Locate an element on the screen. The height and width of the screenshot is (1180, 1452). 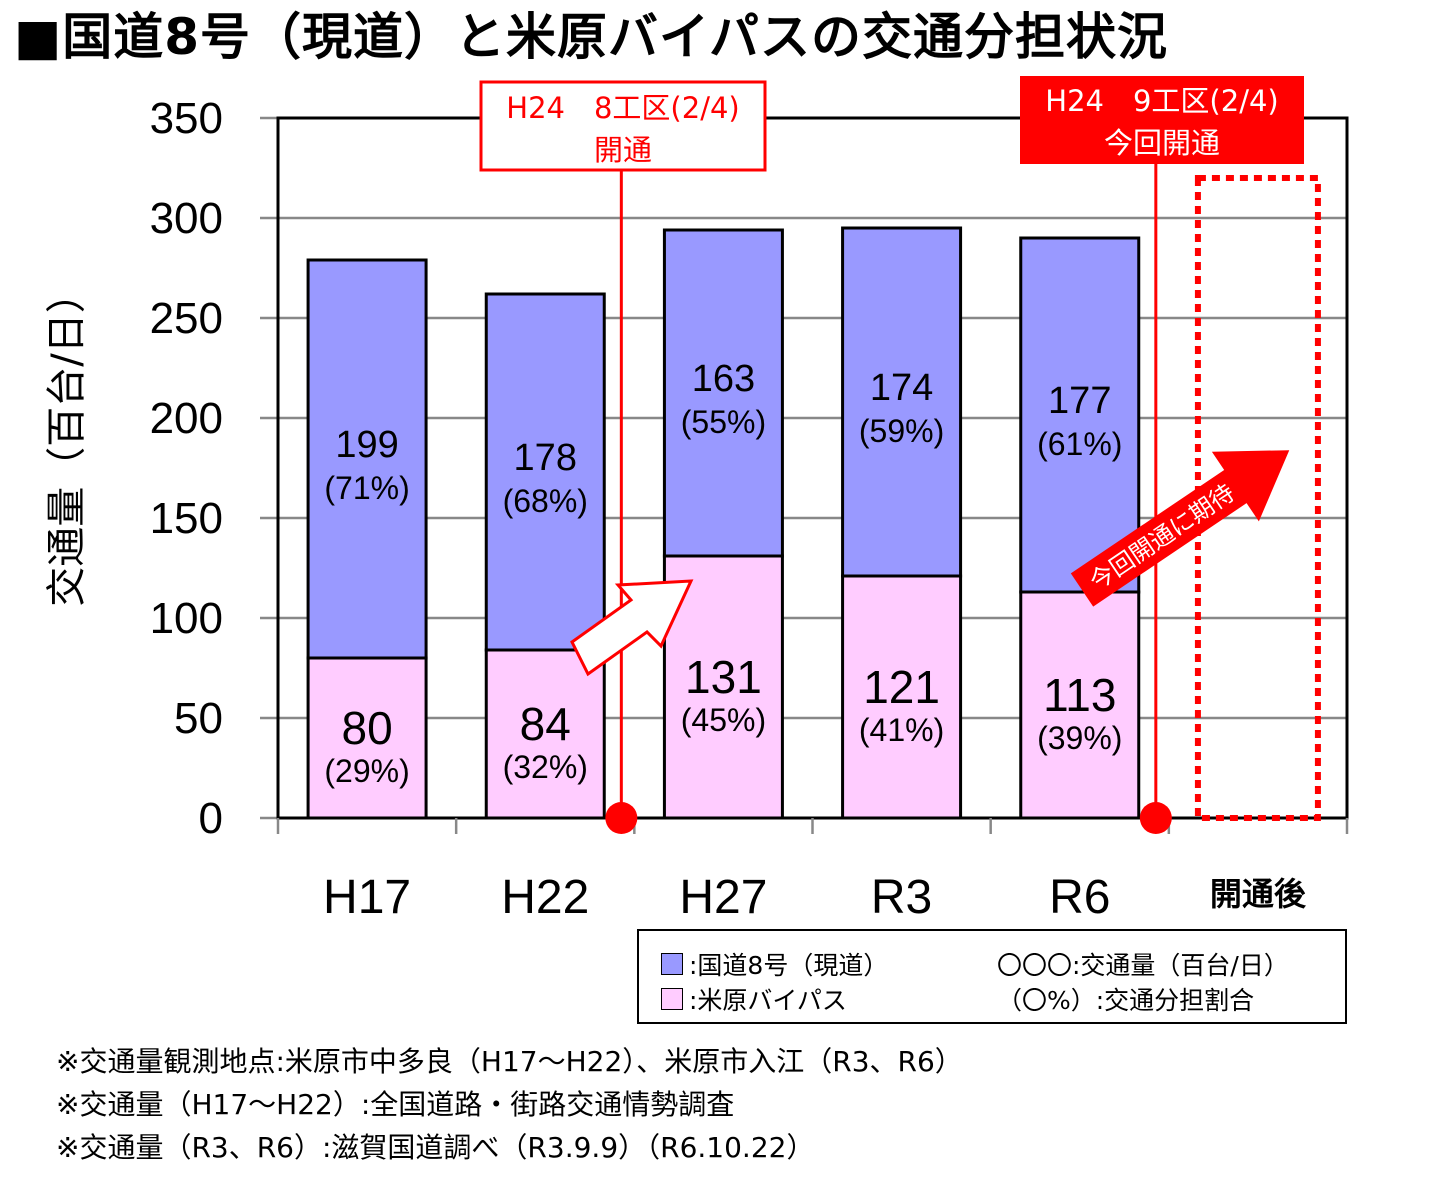
bar-bypass-R3 is located at coordinates (902, 697).